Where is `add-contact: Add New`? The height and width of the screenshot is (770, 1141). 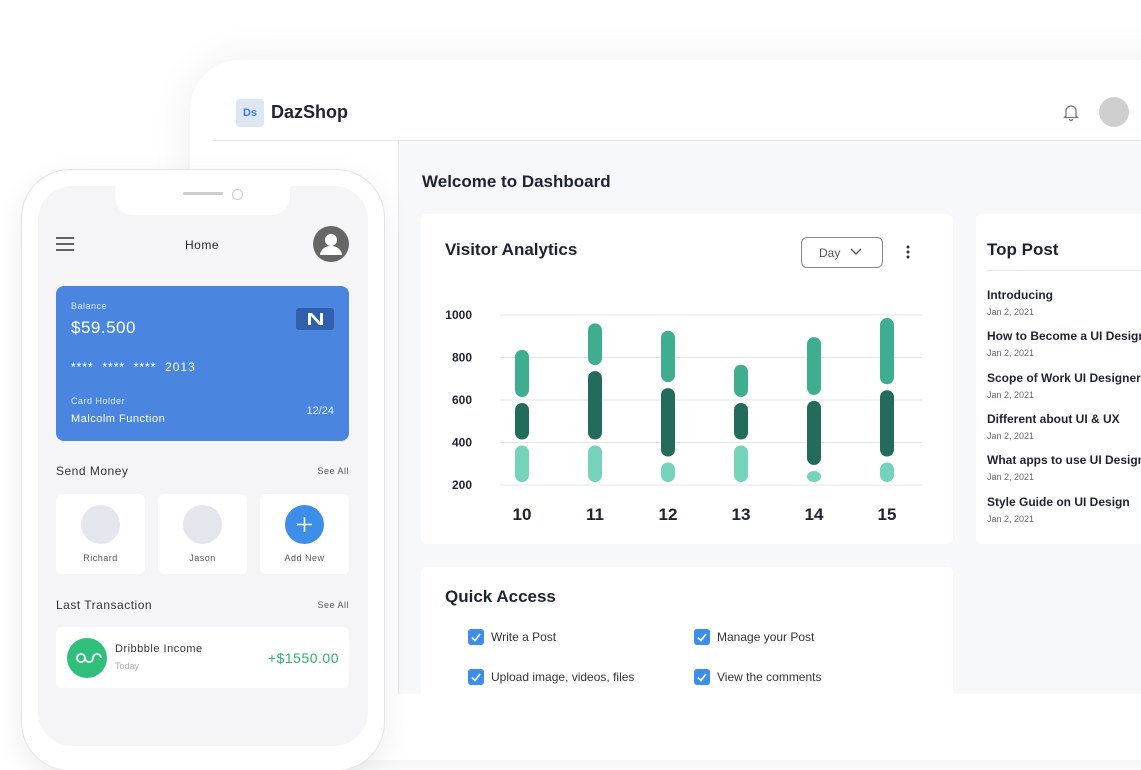
add-contact: Add New is located at coordinates (304, 534).